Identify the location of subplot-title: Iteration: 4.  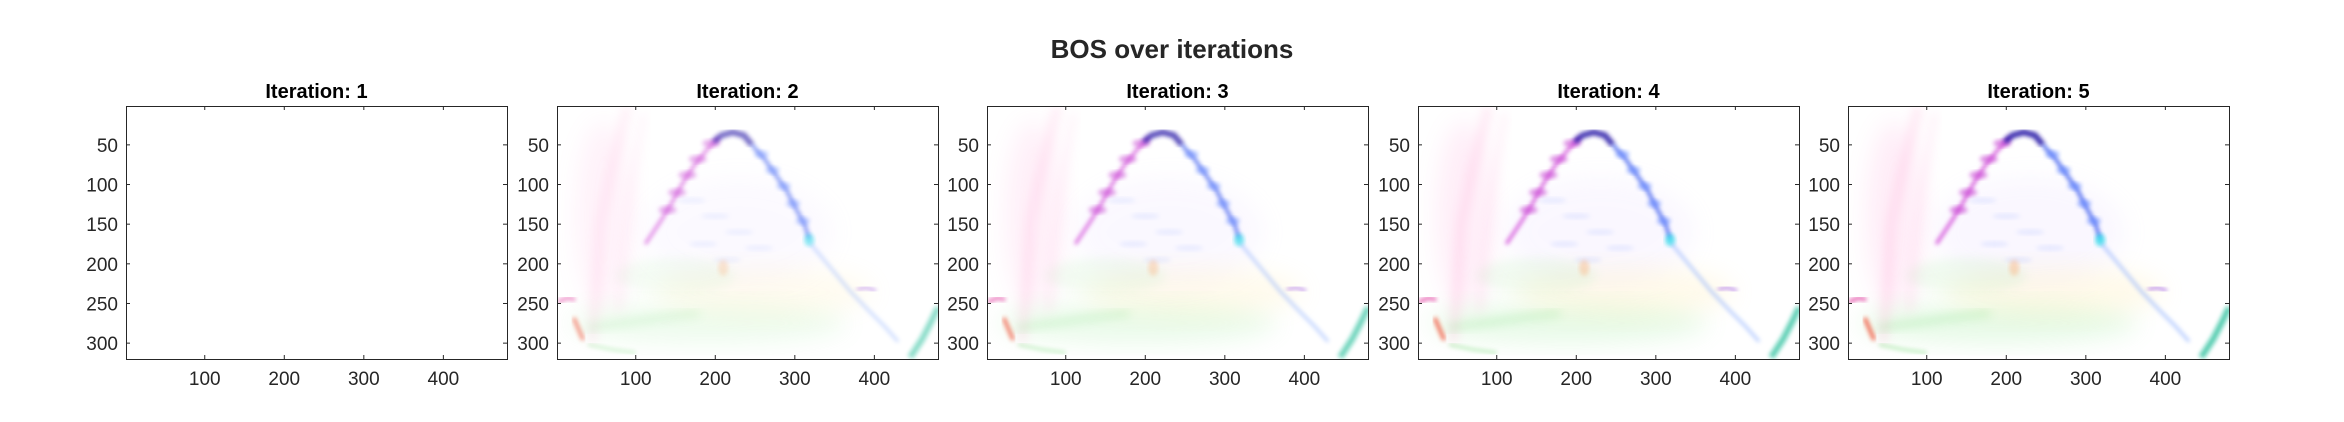
(1608, 92).